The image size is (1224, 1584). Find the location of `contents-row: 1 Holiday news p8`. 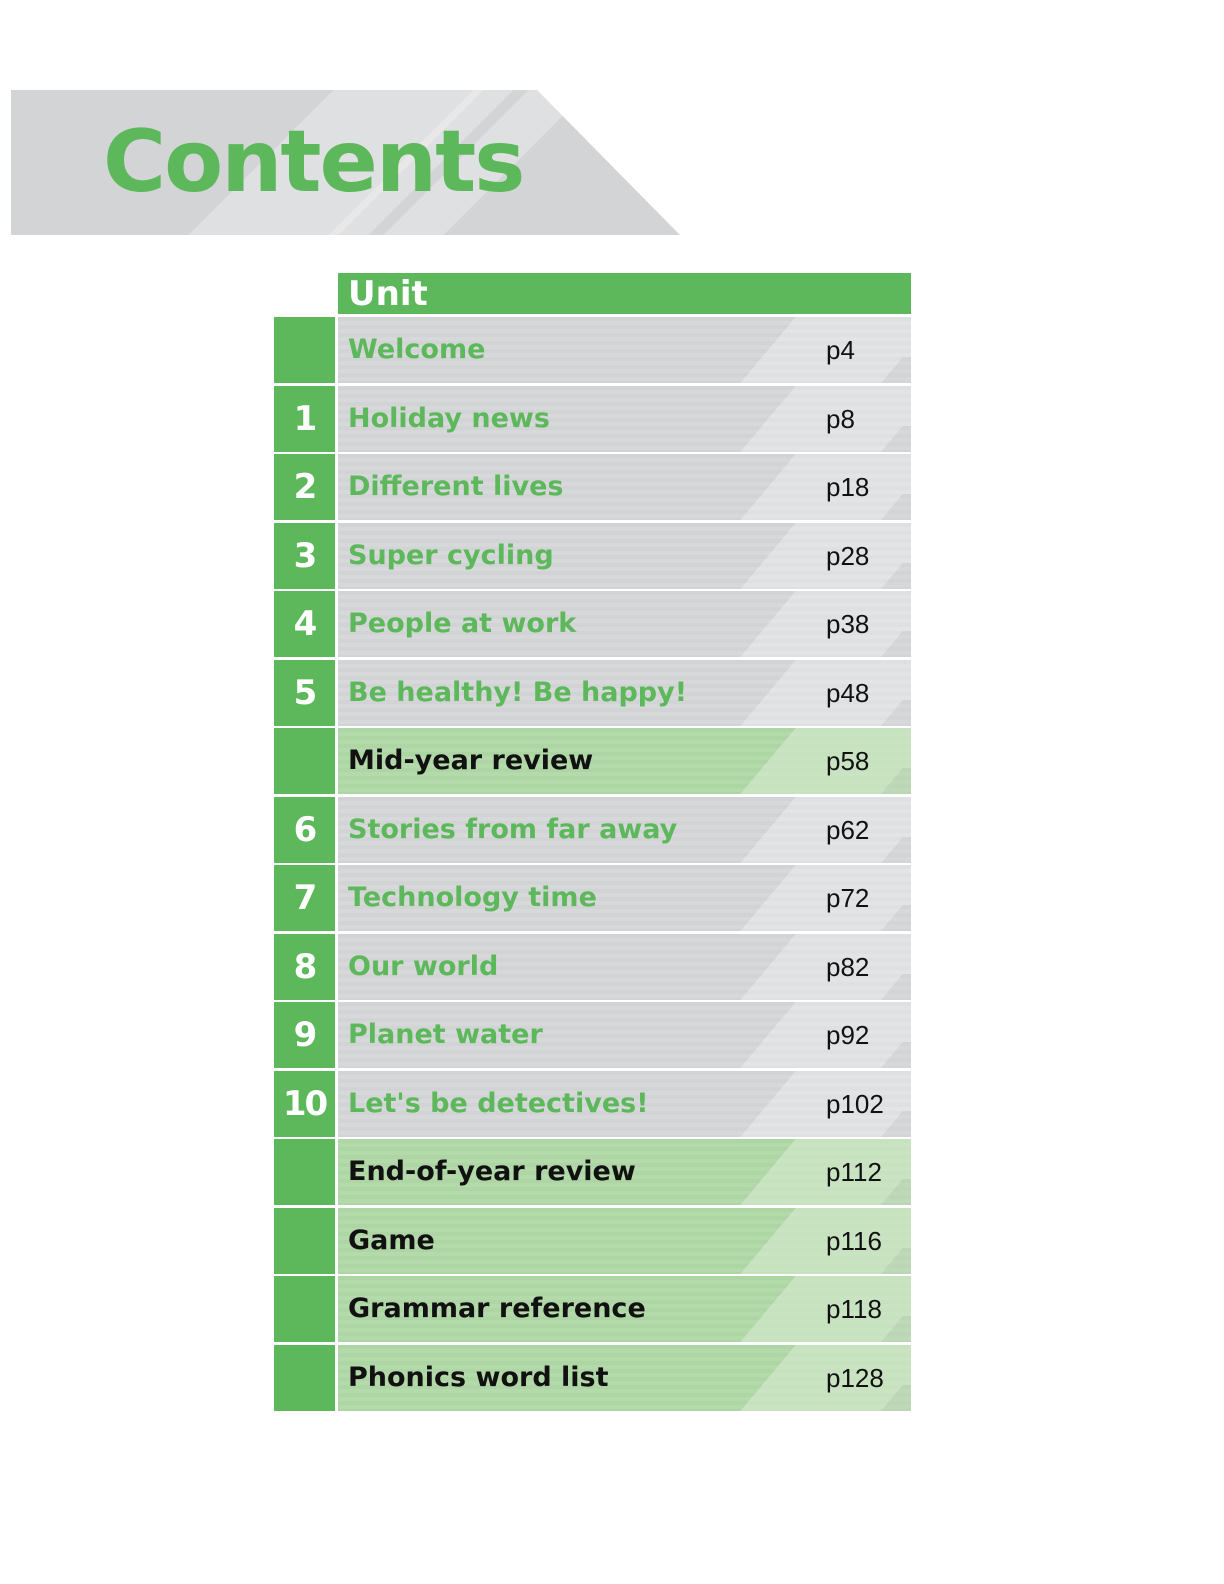

contents-row: 1 Holiday news p8 is located at coordinates (592, 418).